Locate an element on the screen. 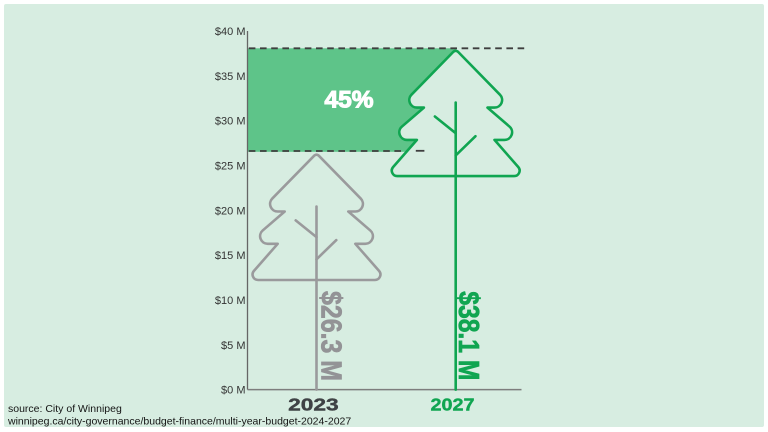  svg-text: $26.3 M is located at coordinates (331, 336).